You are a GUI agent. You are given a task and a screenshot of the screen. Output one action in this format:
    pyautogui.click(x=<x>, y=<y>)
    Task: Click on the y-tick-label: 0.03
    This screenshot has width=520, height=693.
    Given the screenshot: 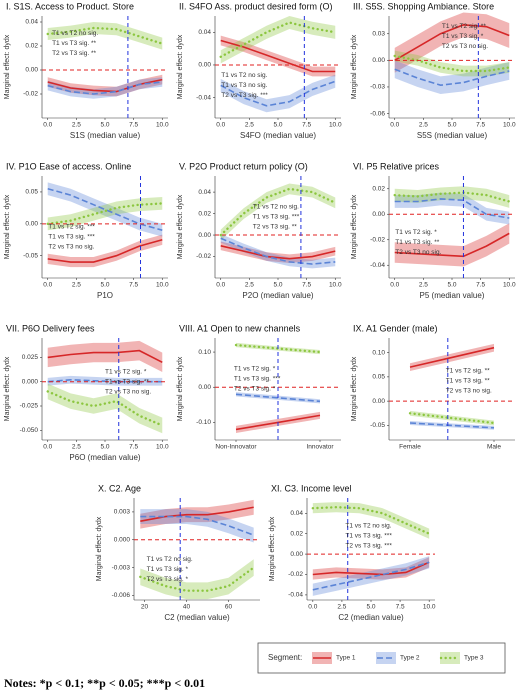 What is the action you would take?
    pyautogui.click(x=378, y=33)
    